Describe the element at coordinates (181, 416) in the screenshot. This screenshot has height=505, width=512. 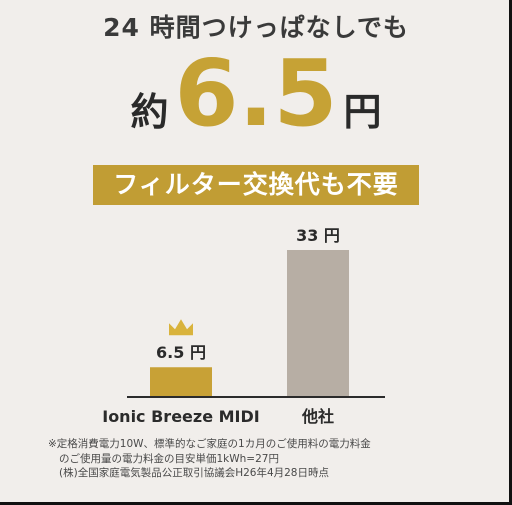
I see `category-label-1: Ionic Breeze MIDI` at that location.